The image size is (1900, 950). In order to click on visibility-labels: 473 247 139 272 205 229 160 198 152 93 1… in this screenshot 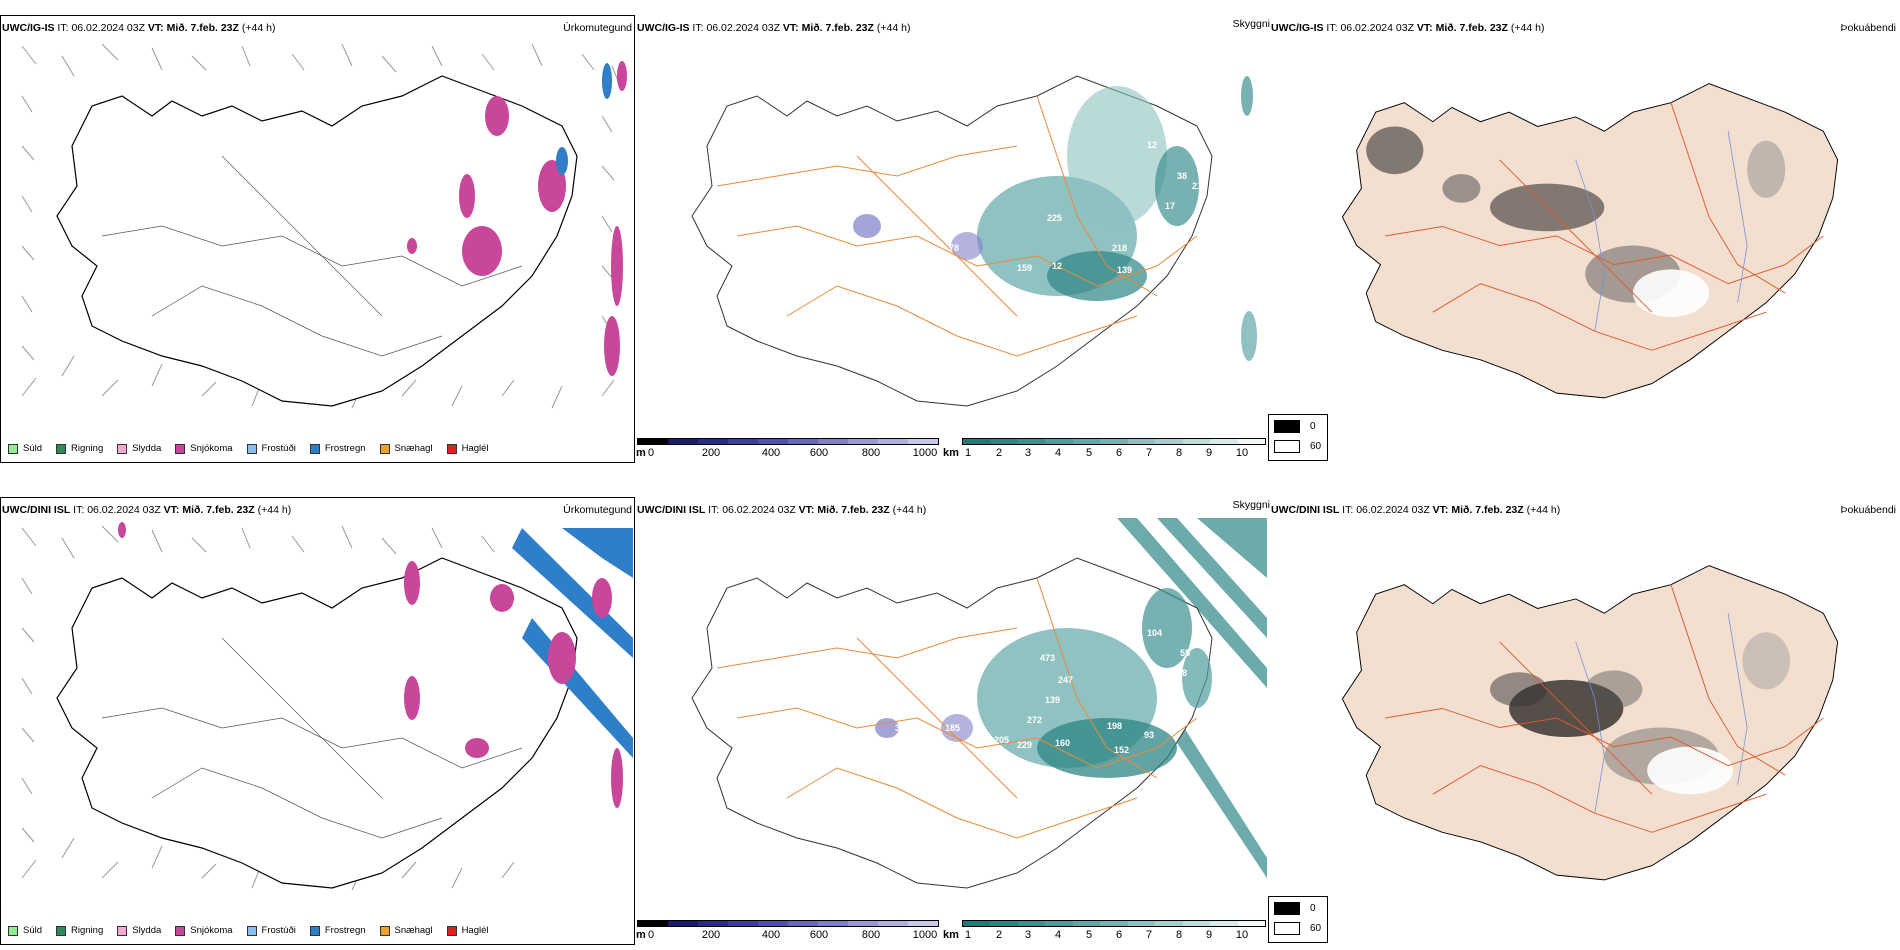, I will do `click(1042, 691)`.